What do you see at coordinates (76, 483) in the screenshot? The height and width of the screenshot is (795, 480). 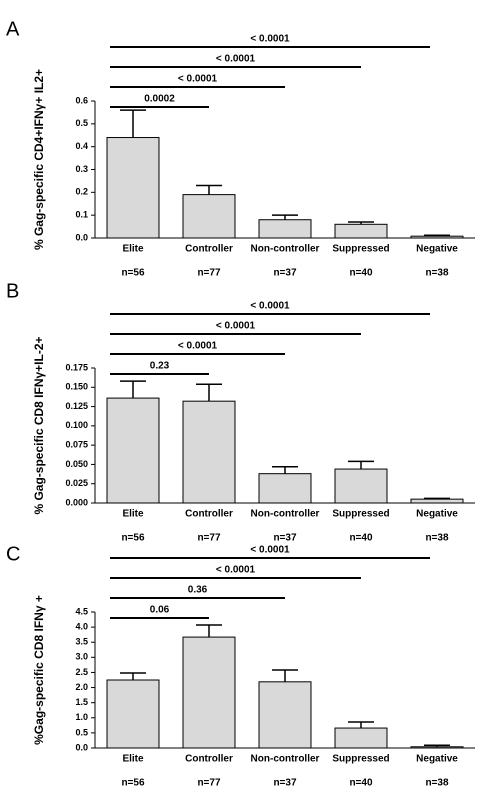 I see `y-tick-label: 0.025` at bounding box center [76, 483].